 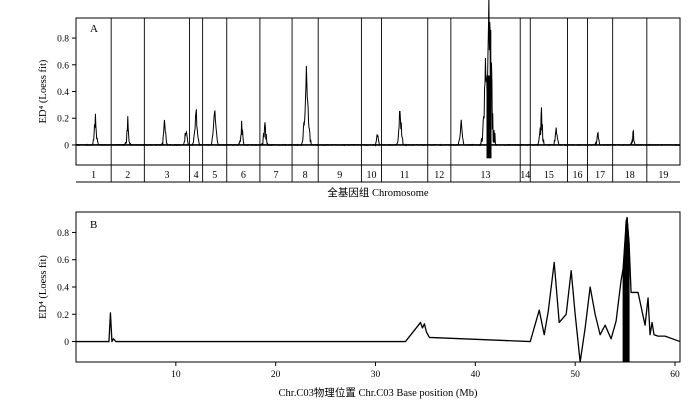 I want to click on x-tick-label: 50, so click(x=575, y=375).